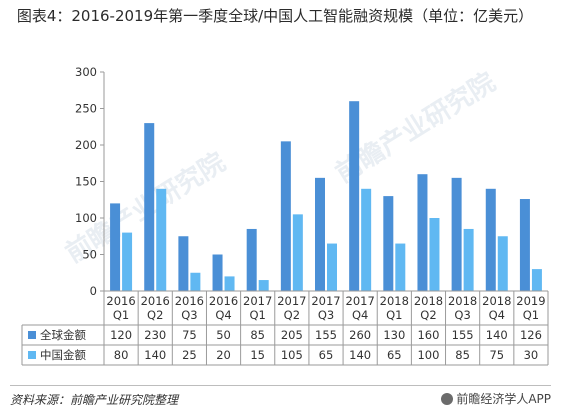  I want to click on legend-label: 中国金额, so click(63, 355).